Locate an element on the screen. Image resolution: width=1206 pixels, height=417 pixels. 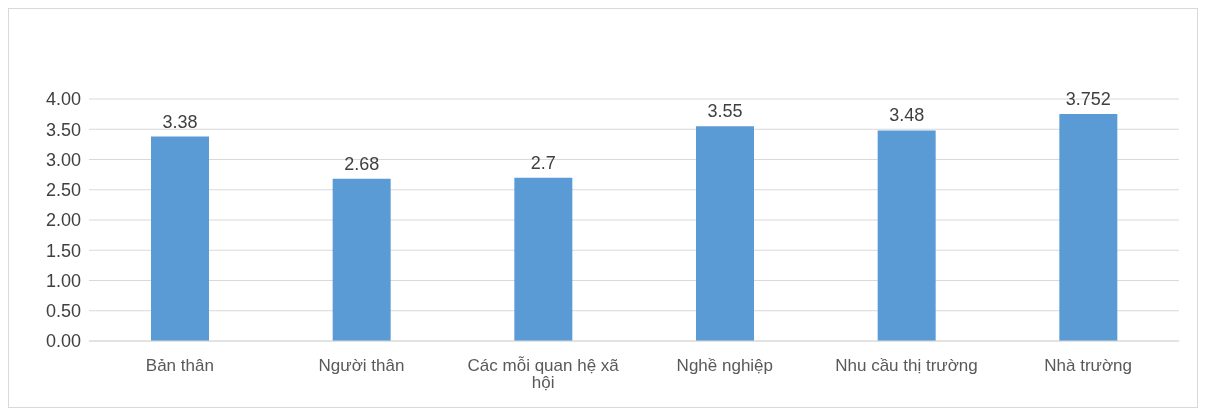
x-tick-label: Bản thân is located at coordinates (179, 366).